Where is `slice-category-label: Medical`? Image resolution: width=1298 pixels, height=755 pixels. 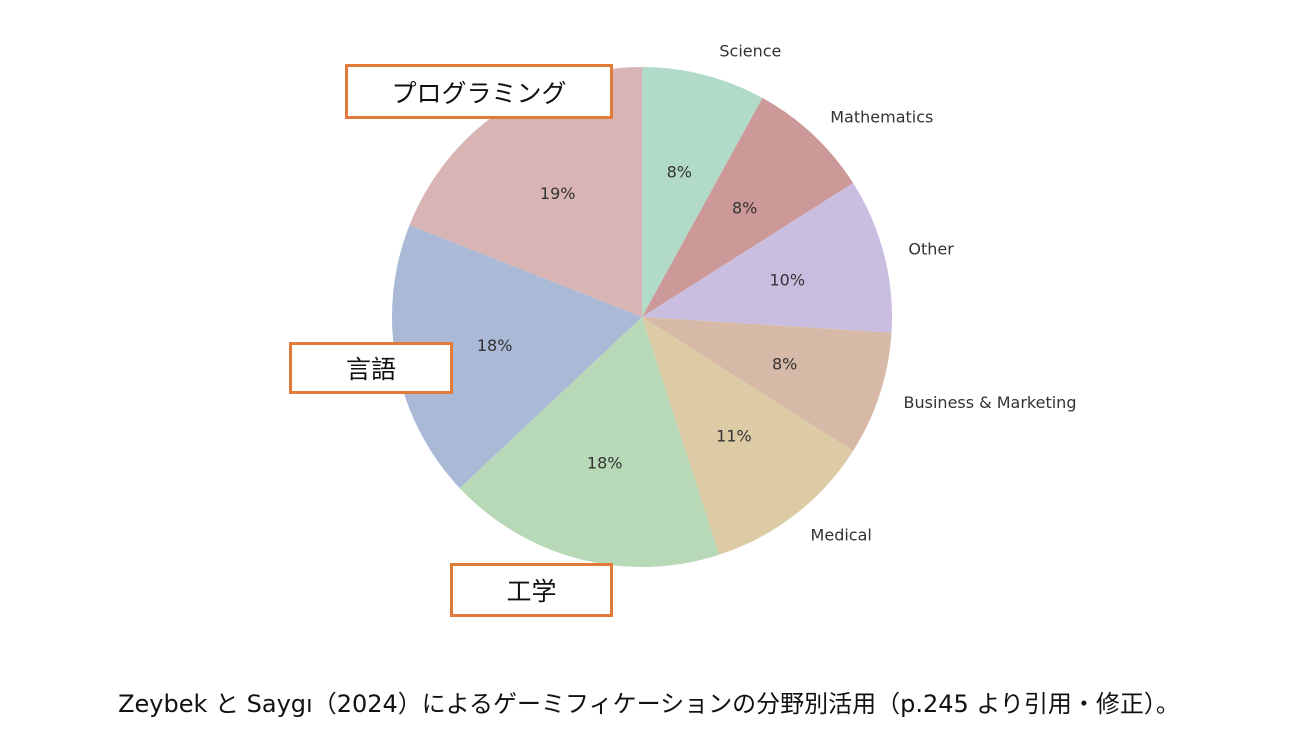 slice-category-label: Medical is located at coordinates (841, 534).